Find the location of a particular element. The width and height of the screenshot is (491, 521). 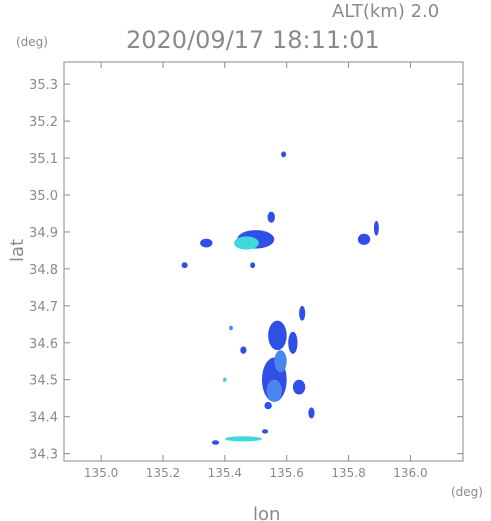

x-tick-label-5: 136.0 is located at coordinates (410, 473).